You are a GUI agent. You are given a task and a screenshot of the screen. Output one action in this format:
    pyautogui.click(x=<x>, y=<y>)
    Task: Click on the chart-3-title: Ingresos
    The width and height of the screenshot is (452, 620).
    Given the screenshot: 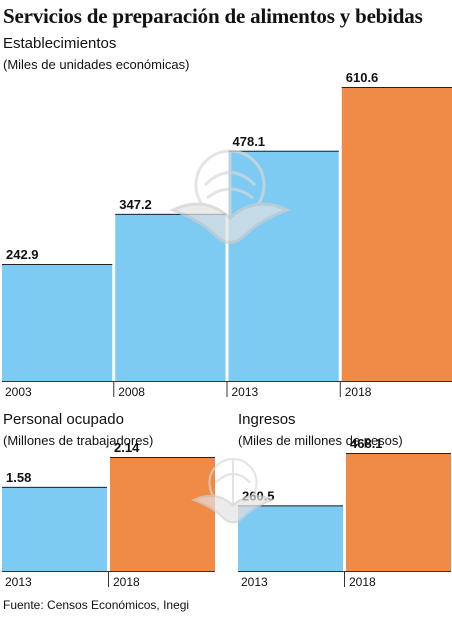 What is the action you would take?
    pyautogui.click(x=267, y=419)
    